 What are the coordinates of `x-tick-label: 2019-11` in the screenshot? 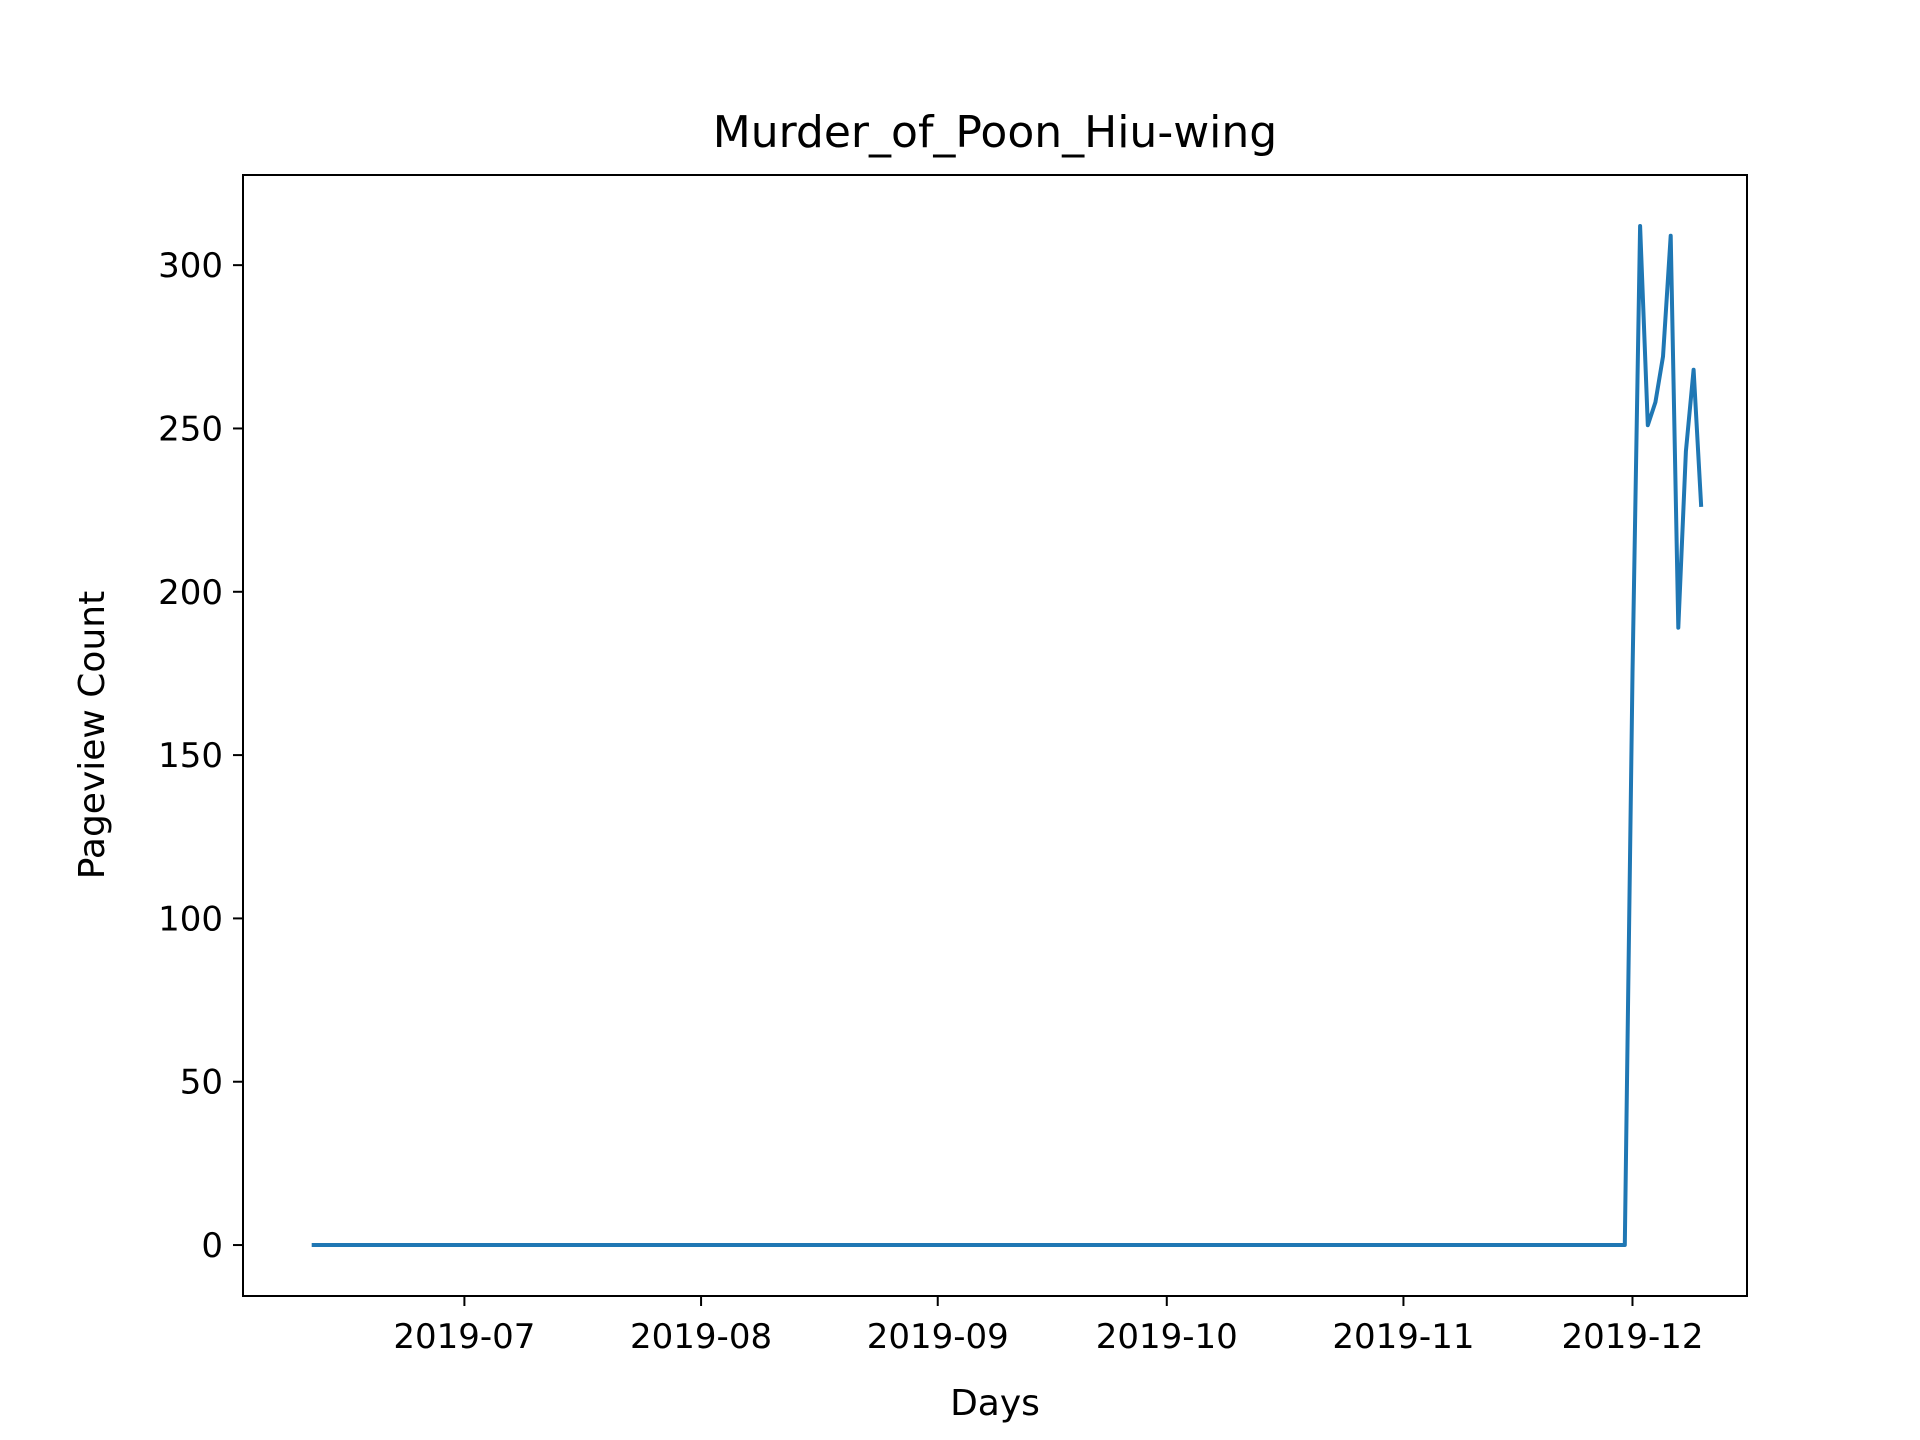 It's located at (1403, 1337).